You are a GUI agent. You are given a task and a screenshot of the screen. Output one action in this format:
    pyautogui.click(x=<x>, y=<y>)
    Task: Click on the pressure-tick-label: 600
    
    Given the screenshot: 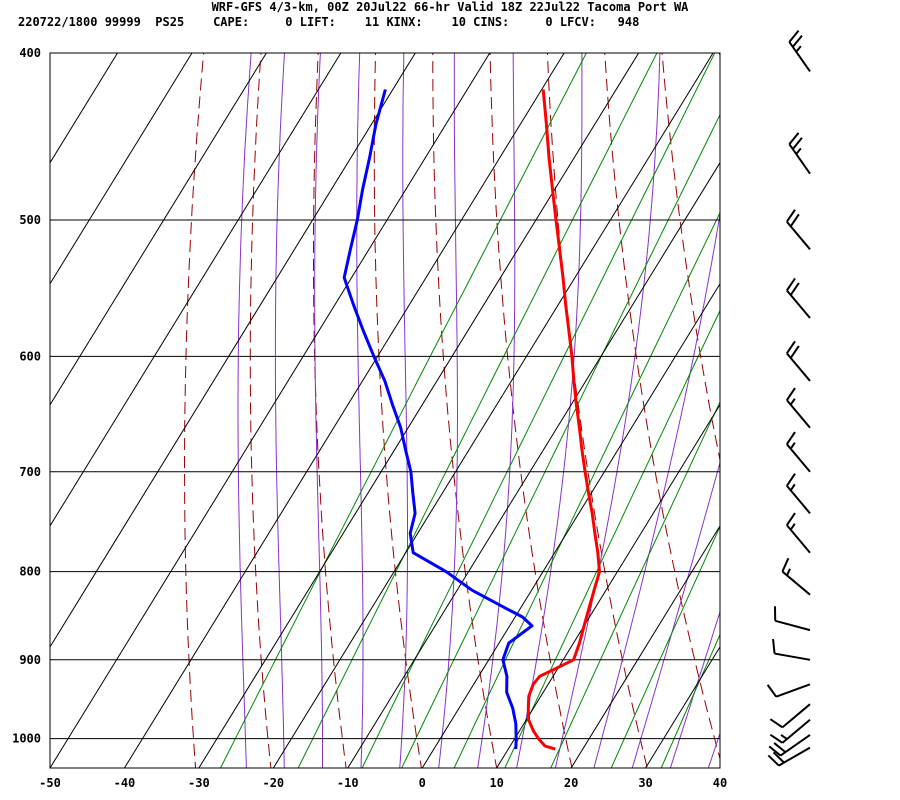 What is the action you would take?
    pyautogui.click(x=30, y=356)
    